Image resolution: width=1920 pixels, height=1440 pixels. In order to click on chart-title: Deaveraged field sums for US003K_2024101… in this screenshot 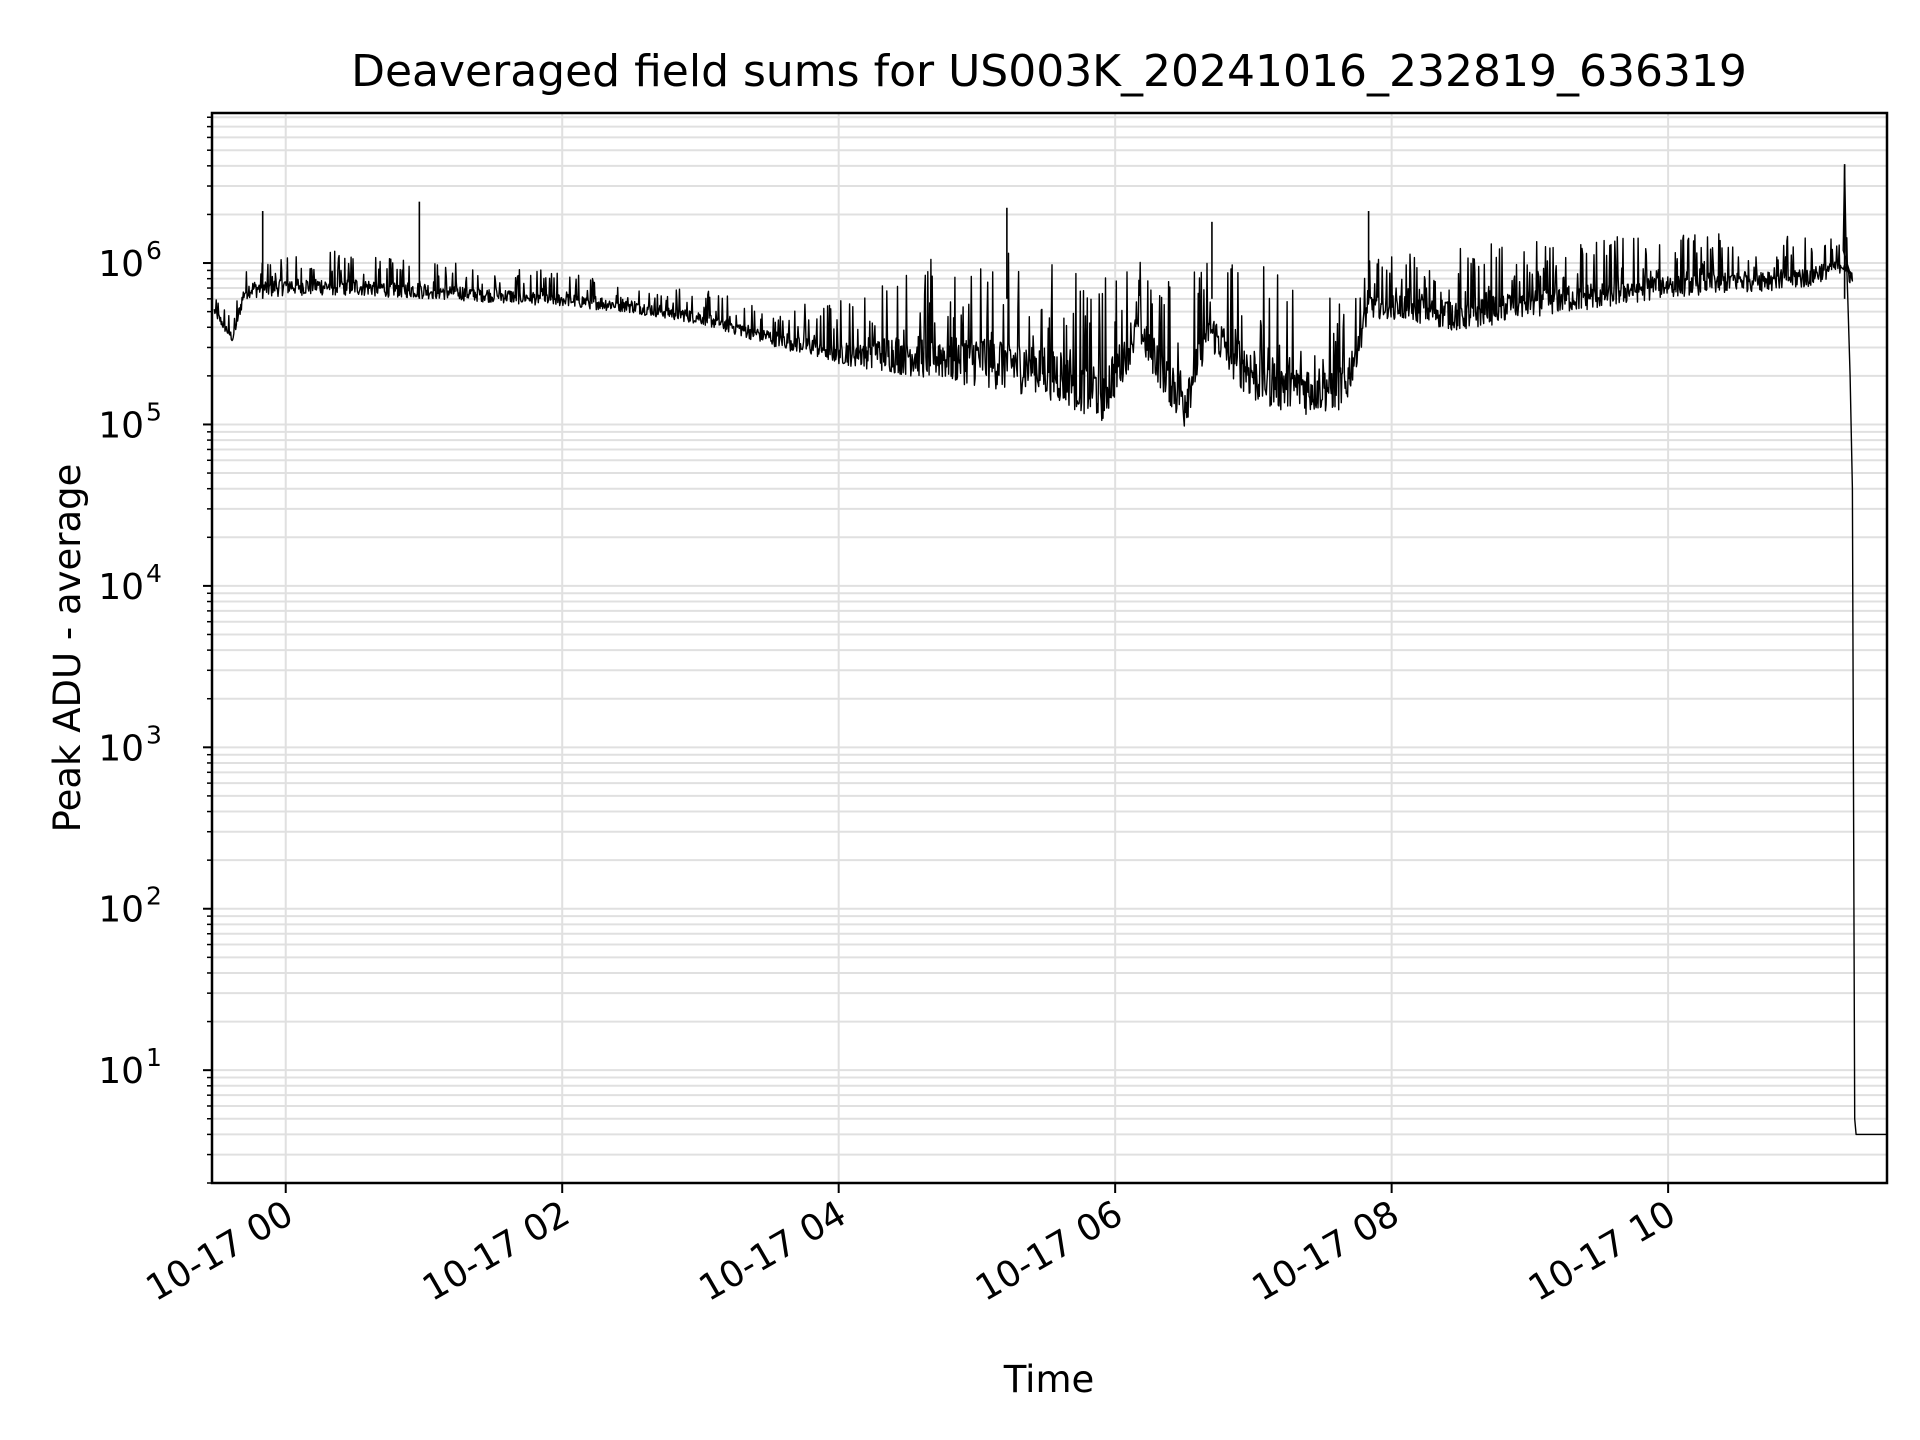, I will do `click(1049, 71)`.